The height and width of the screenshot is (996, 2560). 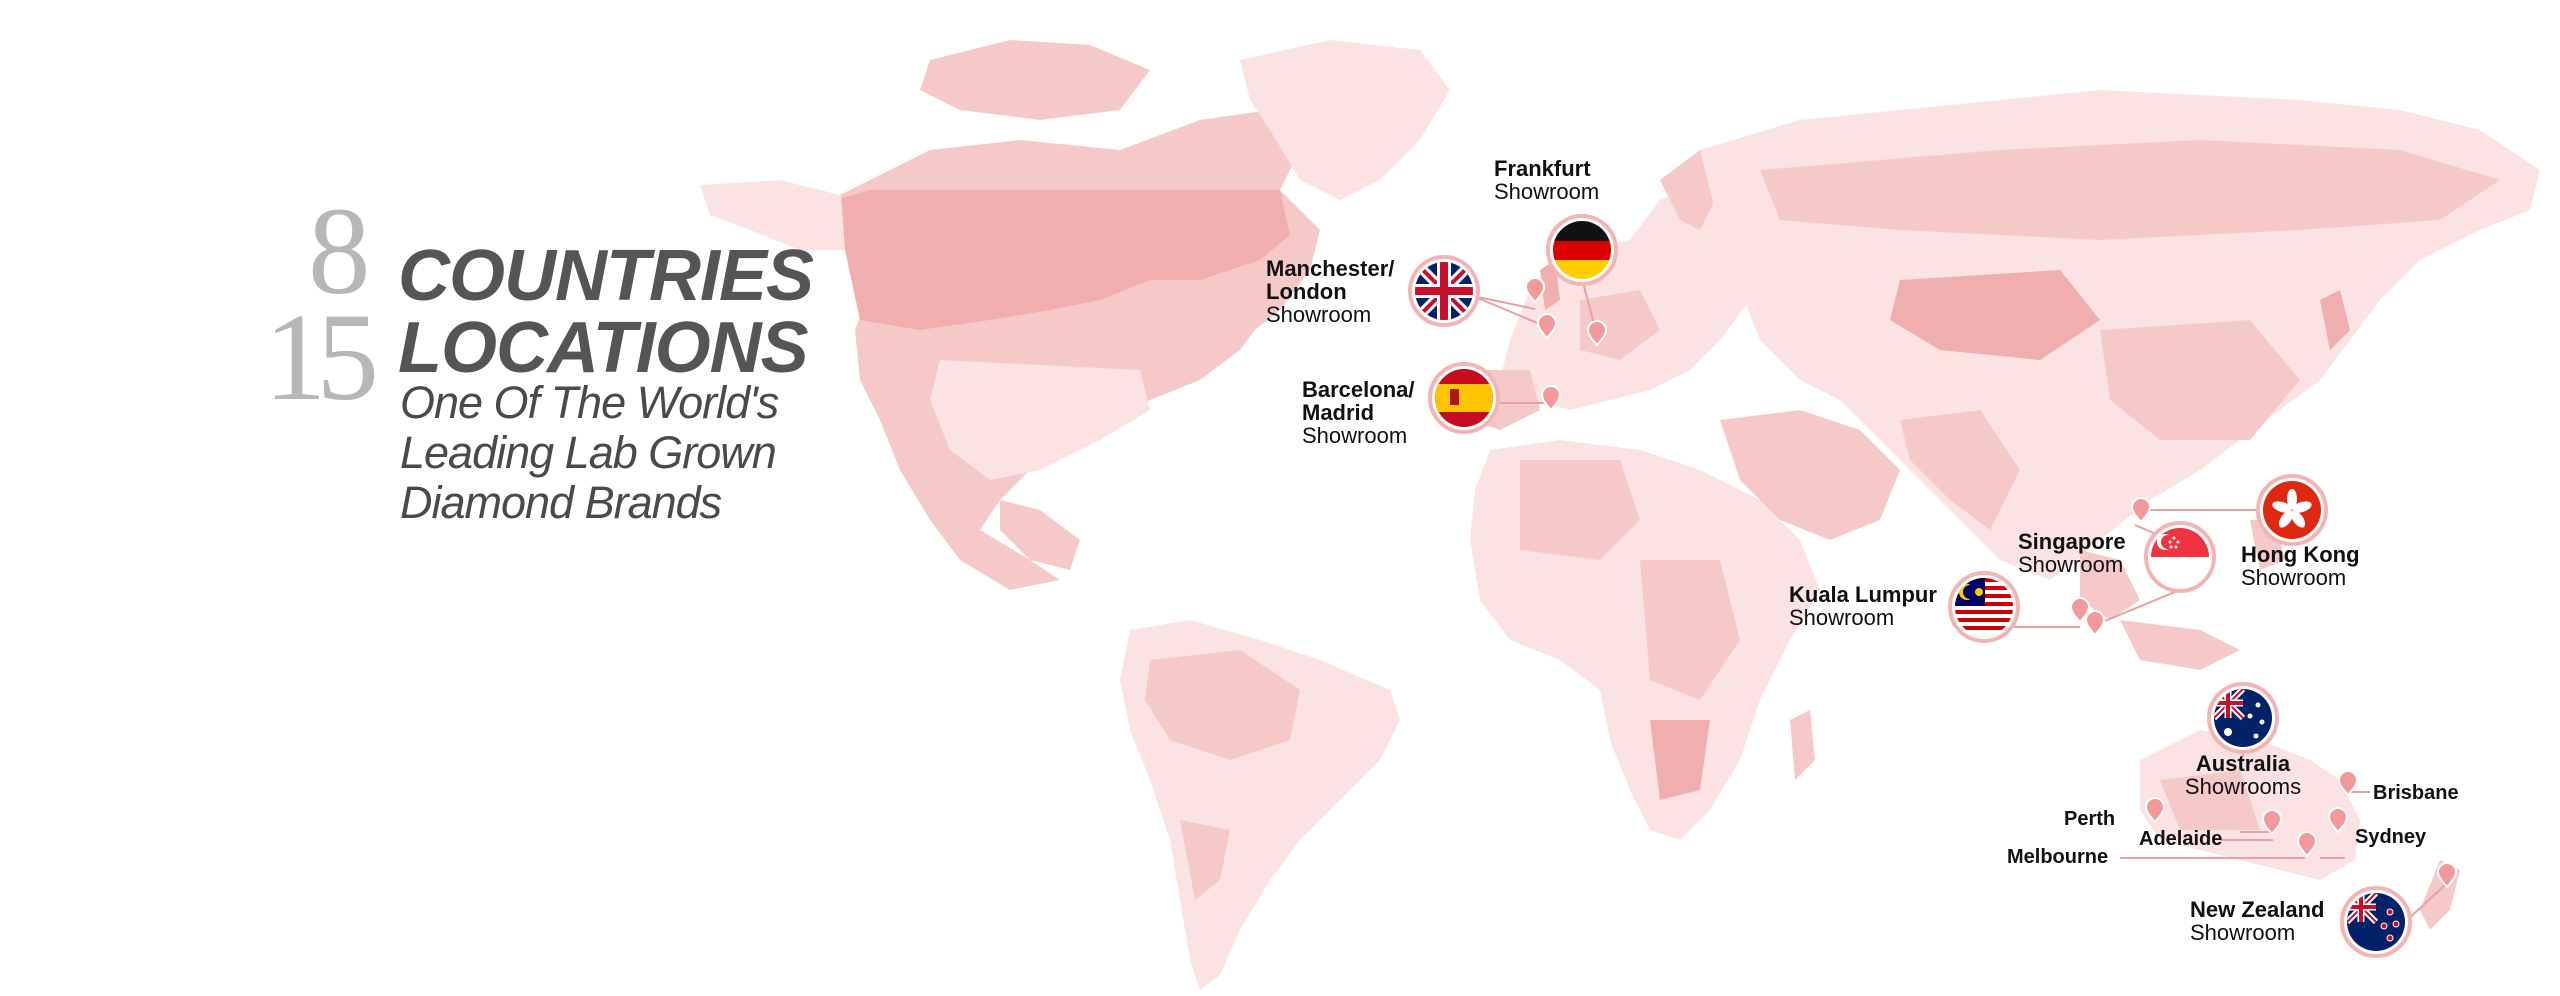 I want to click on spain-flag, so click(x=1464, y=398).